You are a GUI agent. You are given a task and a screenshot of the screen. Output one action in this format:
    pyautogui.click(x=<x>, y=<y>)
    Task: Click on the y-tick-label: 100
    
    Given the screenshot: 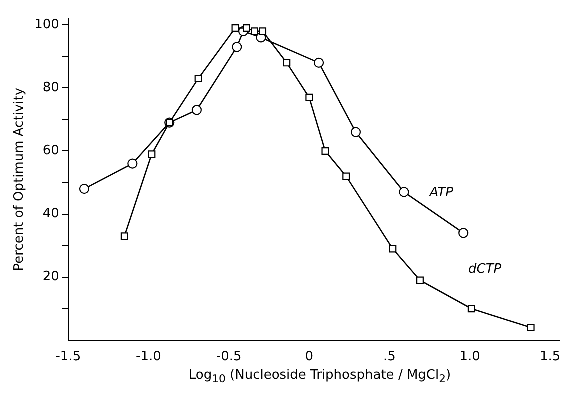 What is the action you would take?
    pyautogui.click(x=47, y=24)
    